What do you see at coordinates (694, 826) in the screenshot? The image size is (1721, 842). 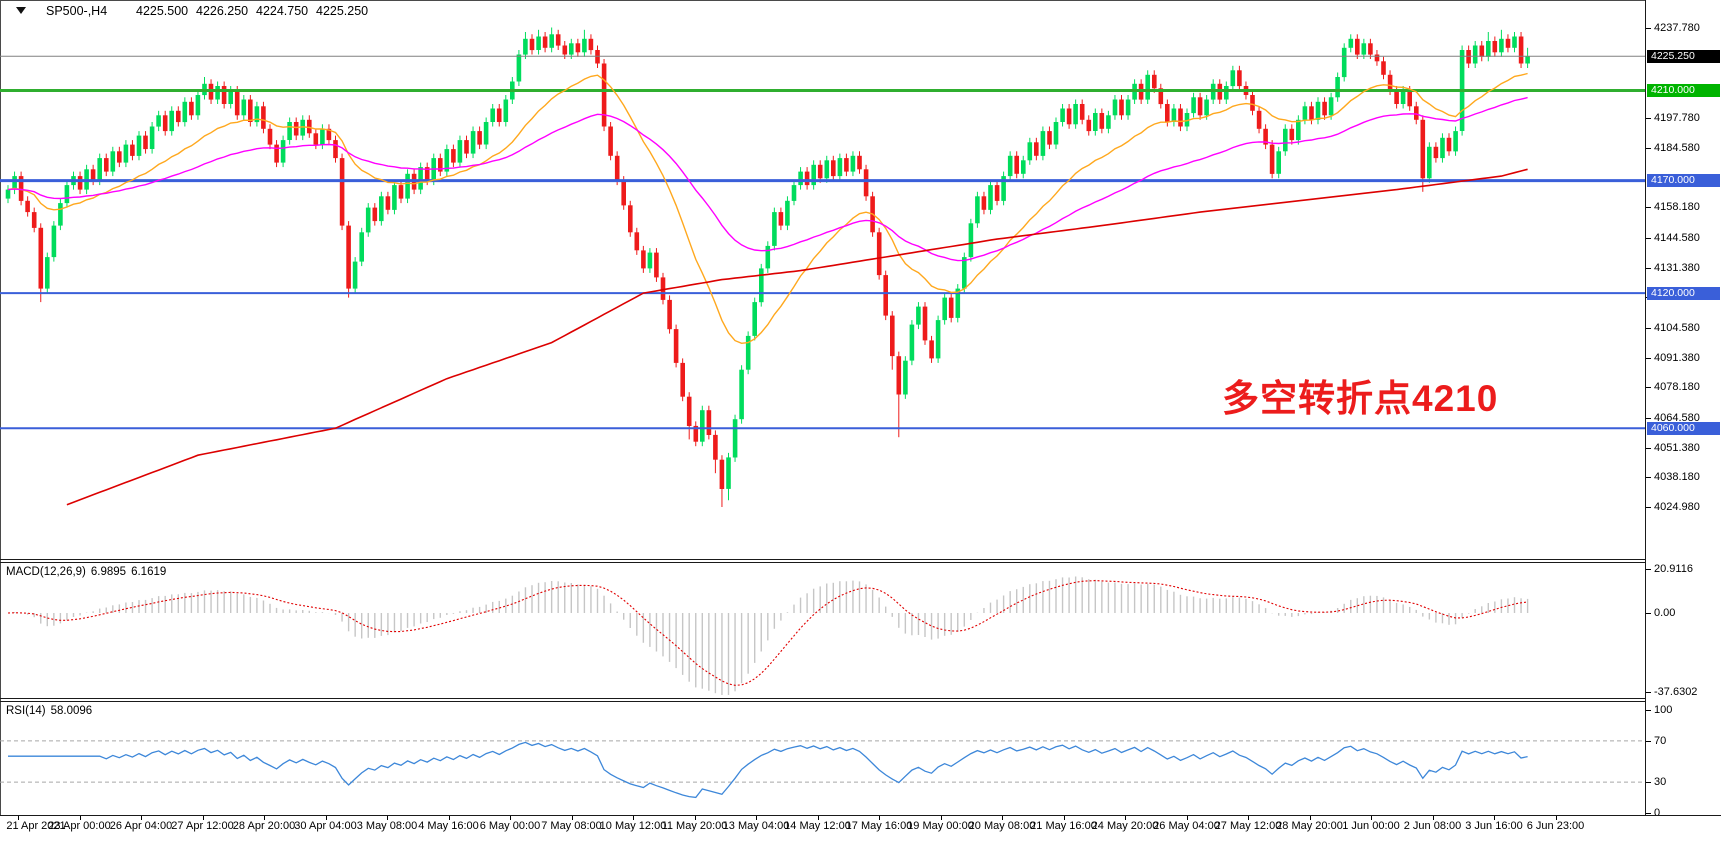 I see `time-label: 11 May 20:00` at bounding box center [694, 826].